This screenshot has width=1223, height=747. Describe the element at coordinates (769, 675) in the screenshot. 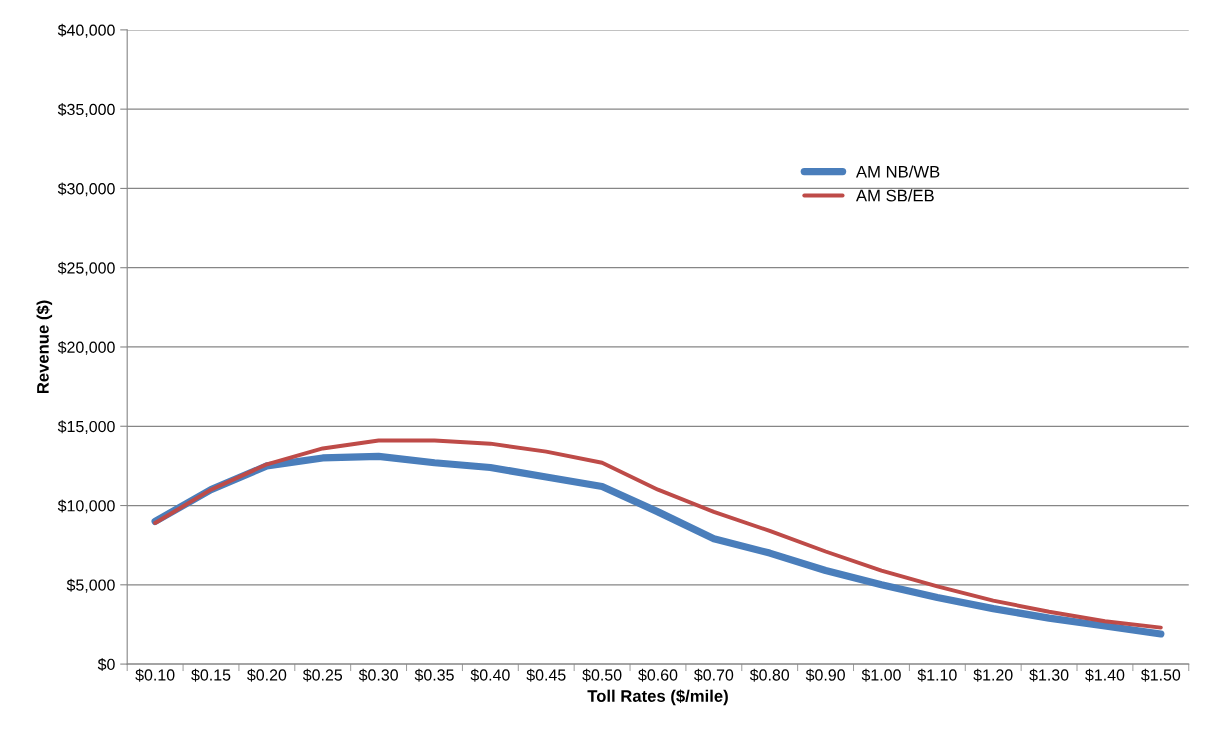

I see `x-tick-label: $0.80` at that location.